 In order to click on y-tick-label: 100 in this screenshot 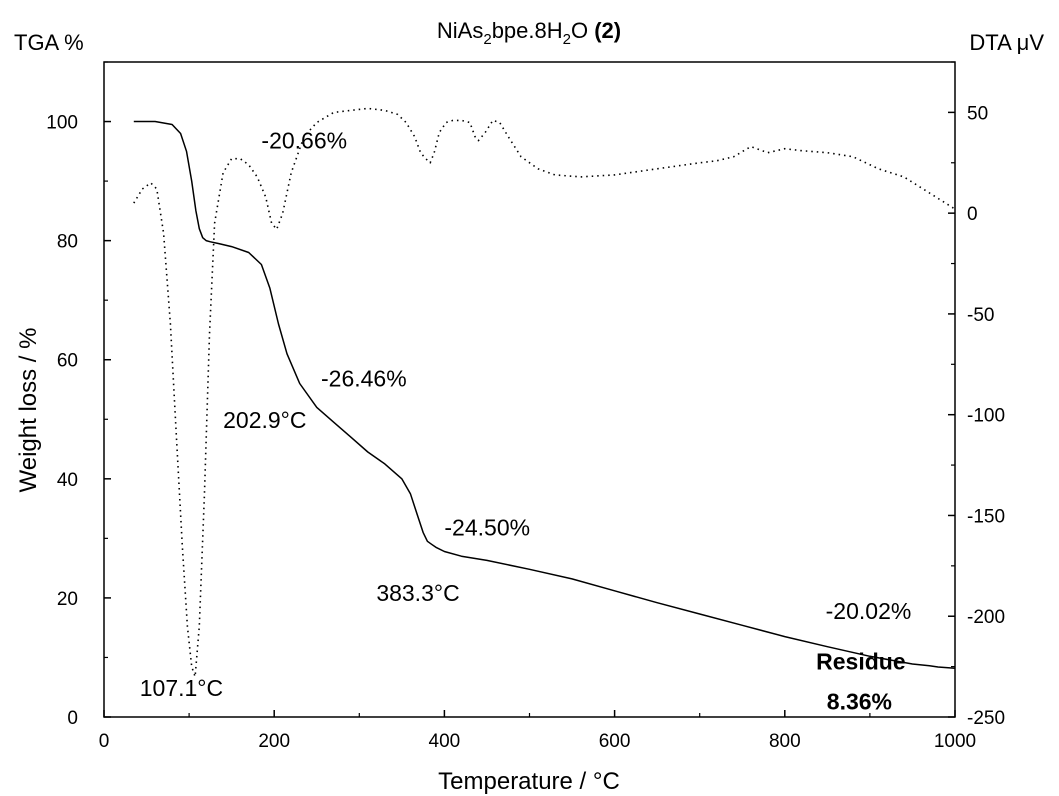, I will do `click(62, 123)`.